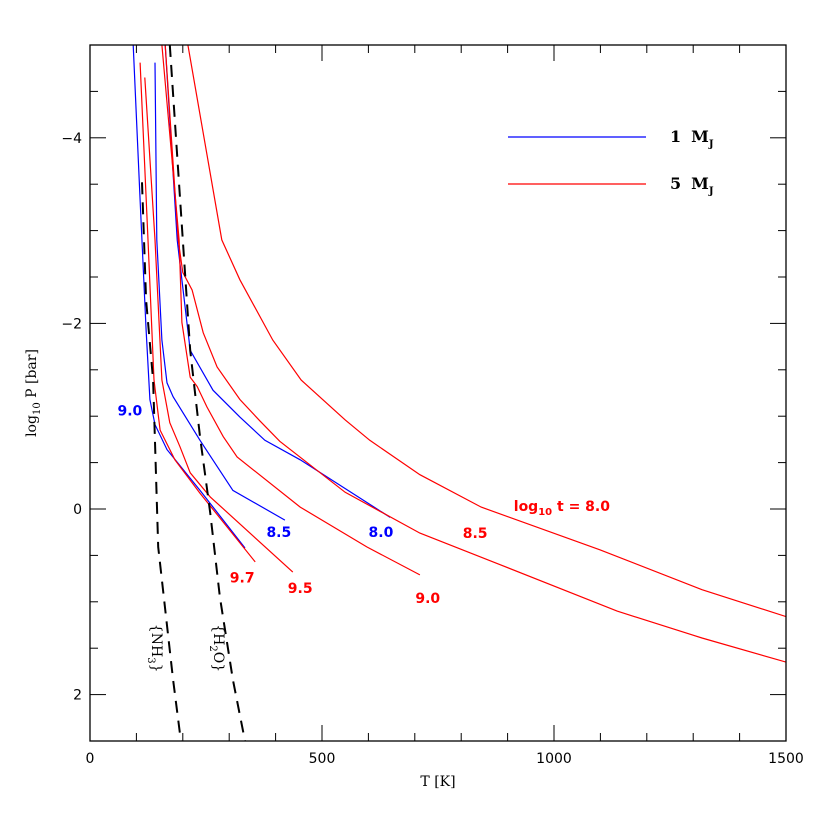  What do you see at coordinates (154, 648) in the screenshot?
I see `nh3-condensation-label: {NH3}` at bounding box center [154, 648].